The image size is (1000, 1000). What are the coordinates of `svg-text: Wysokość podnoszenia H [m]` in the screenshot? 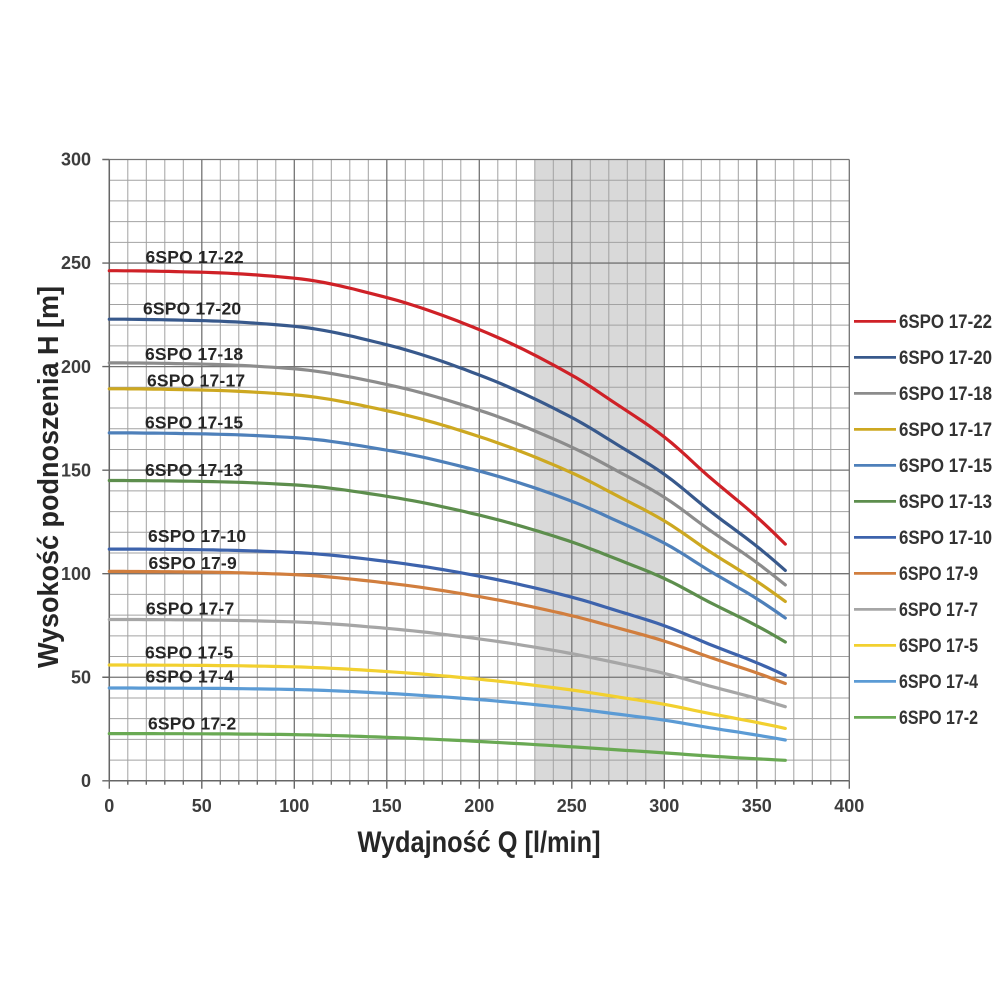 It's located at (49, 477).